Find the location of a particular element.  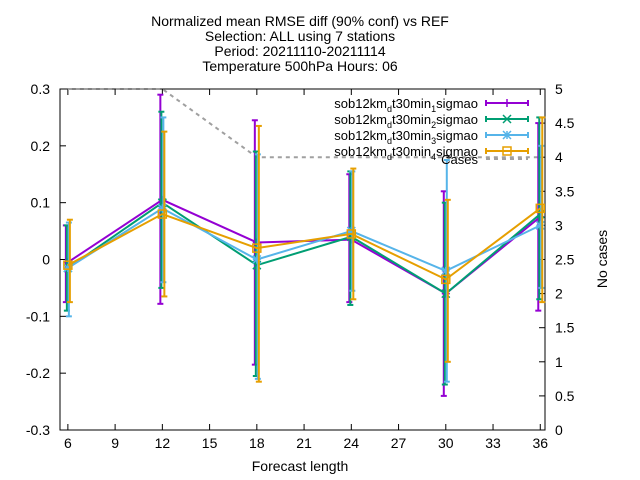

y-tick-label: -0.2 is located at coordinates (38, 373).